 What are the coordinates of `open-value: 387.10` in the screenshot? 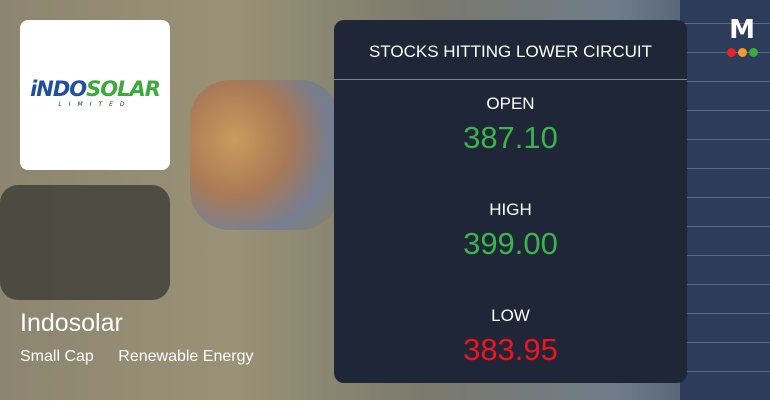 It's located at (510, 137).